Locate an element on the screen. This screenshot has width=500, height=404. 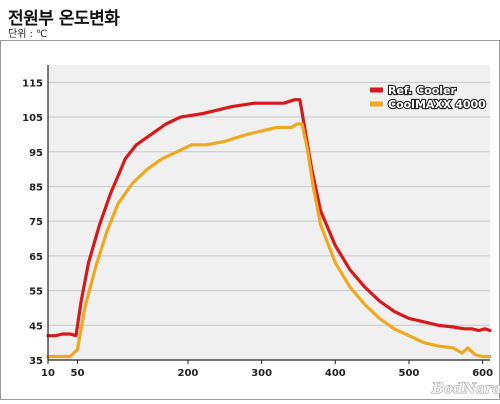
y-tick-label: 75 is located at coordinates (36, 222).